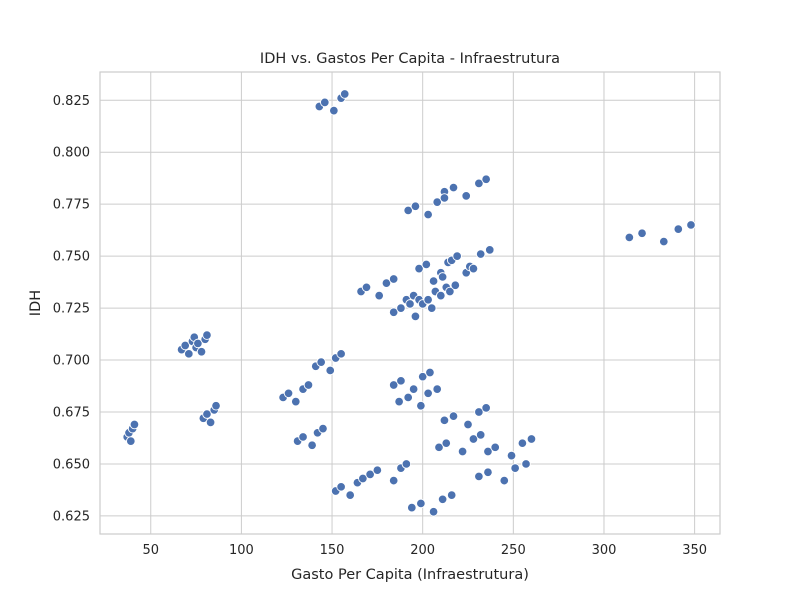 This screenshot has height=600, width=800. I want to click on y-tick-label: 0.725, so click(71, 309).